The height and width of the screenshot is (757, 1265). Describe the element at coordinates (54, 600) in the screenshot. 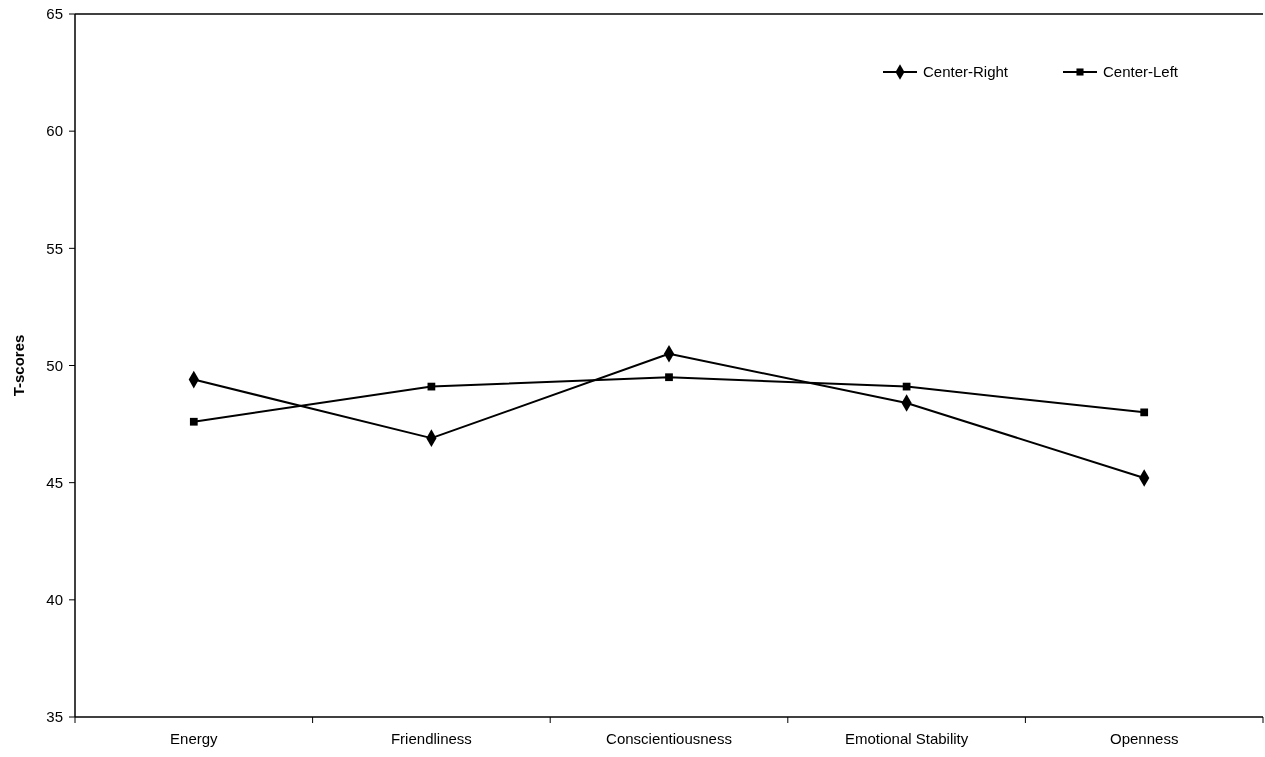

I see `y-tick-label: 40` at that location.